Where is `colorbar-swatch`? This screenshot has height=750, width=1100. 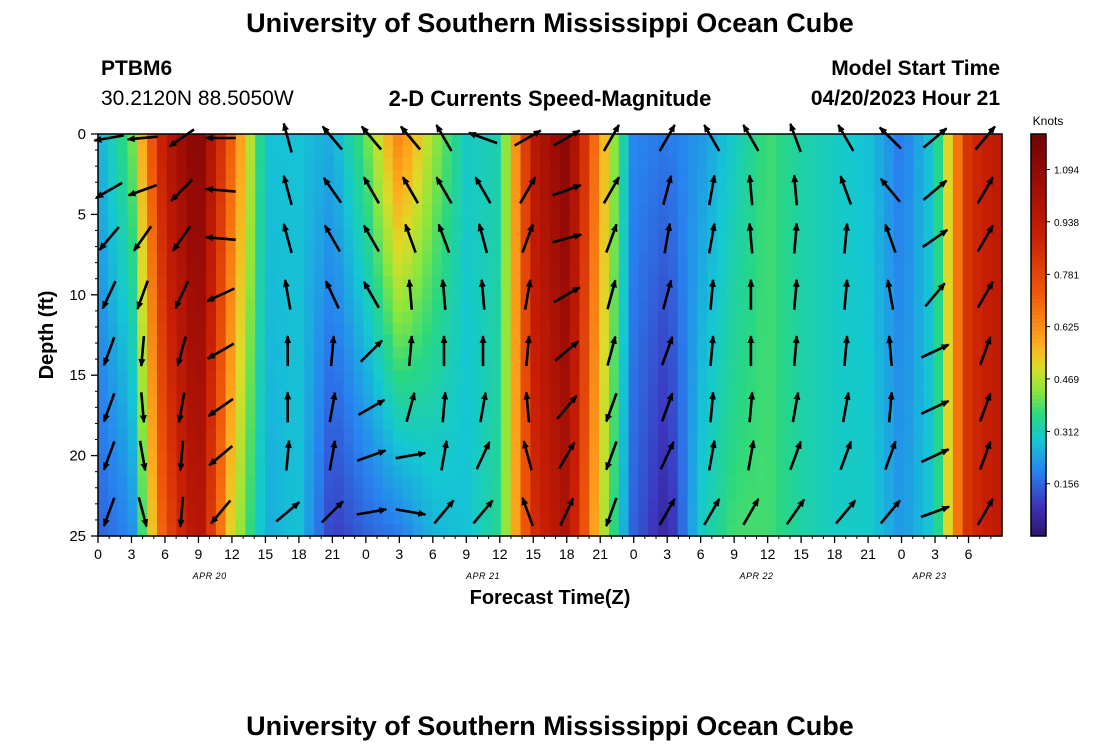
colorbar-swatch is located at coordinates (1038, 269).